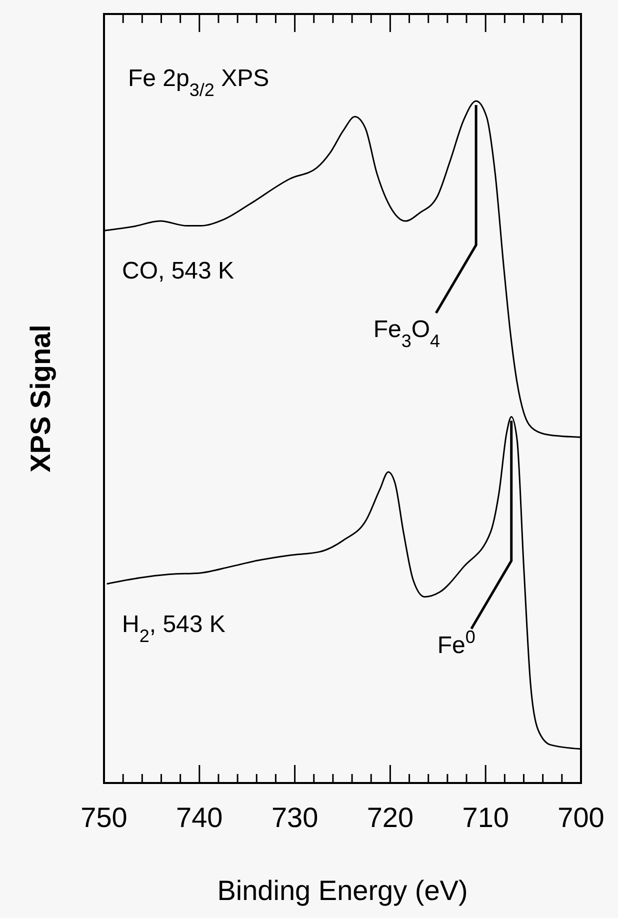 The image size is (618, 918). Describe the element at coordinates (40, 398) in the screenshot. I see `y-axis-title: XPS Signal` at that location.